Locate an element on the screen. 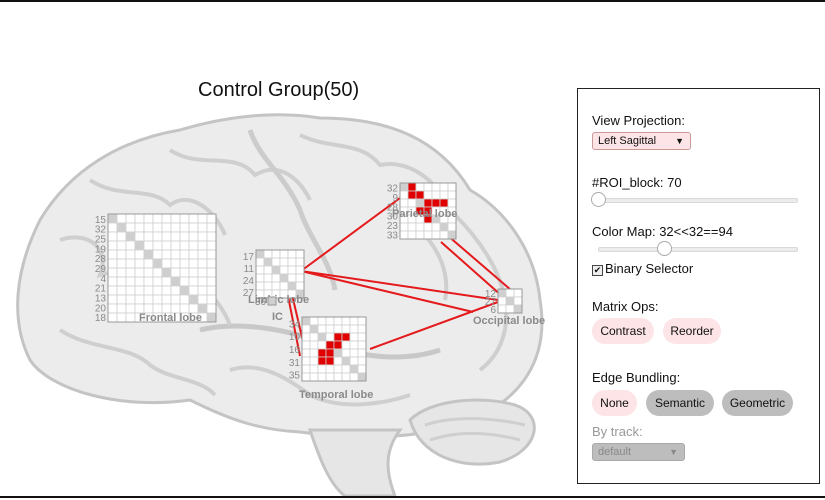 This screenshot has height=500, width=825. contrast-button: Contrast is located at coordinates (623, 331).